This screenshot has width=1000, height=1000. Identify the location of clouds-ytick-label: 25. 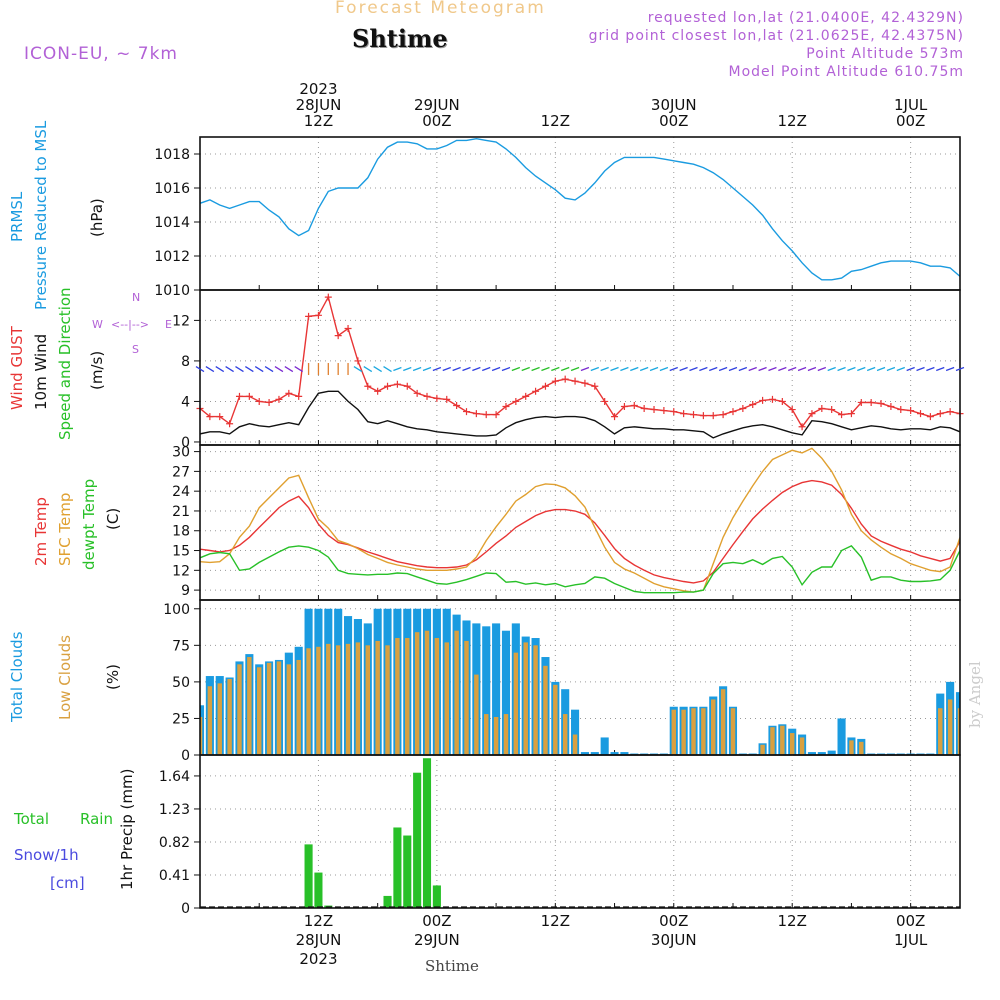
(181, 719).